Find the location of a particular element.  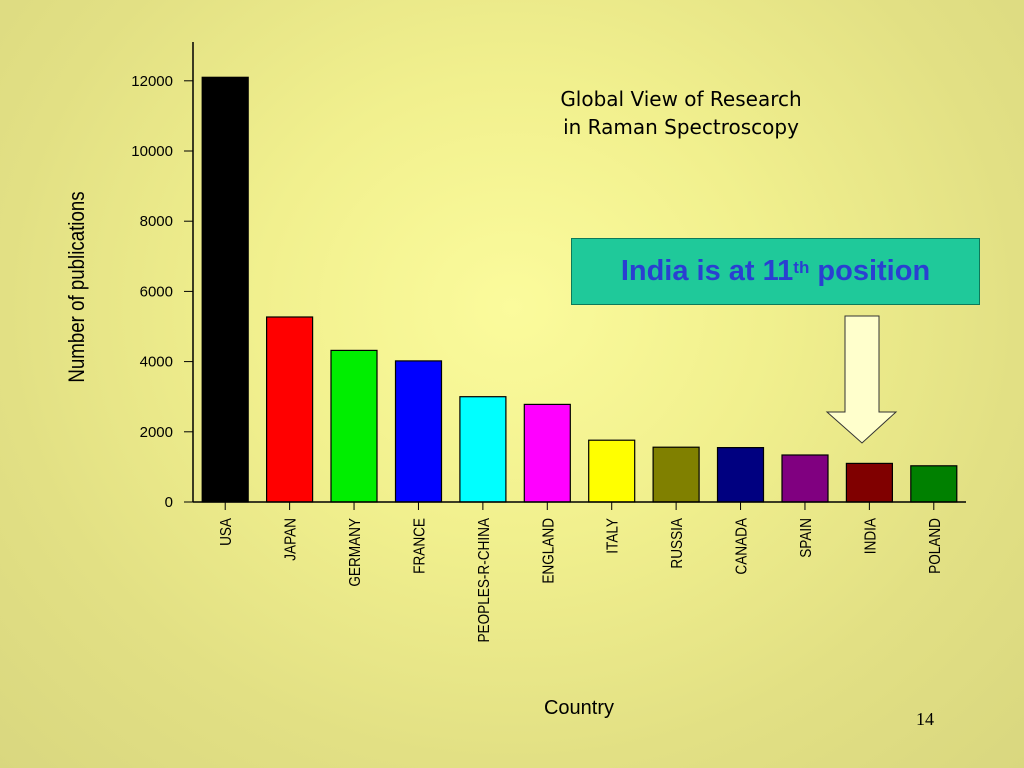

bar-peoples-r-china is located at coordinates (483, 449).